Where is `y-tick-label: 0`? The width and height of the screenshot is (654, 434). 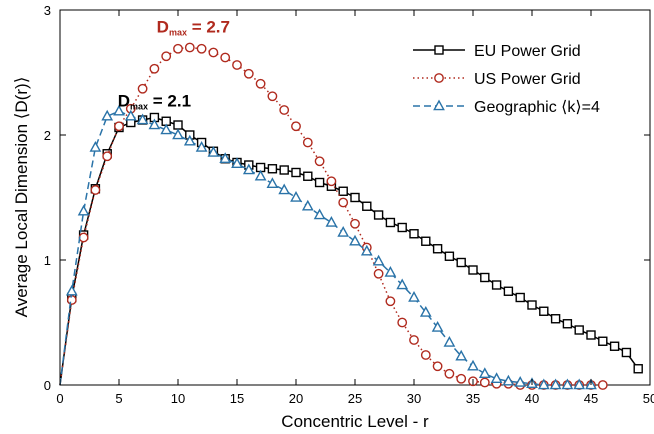
y-tick-label: 0 is located at coordinates (47, 385).